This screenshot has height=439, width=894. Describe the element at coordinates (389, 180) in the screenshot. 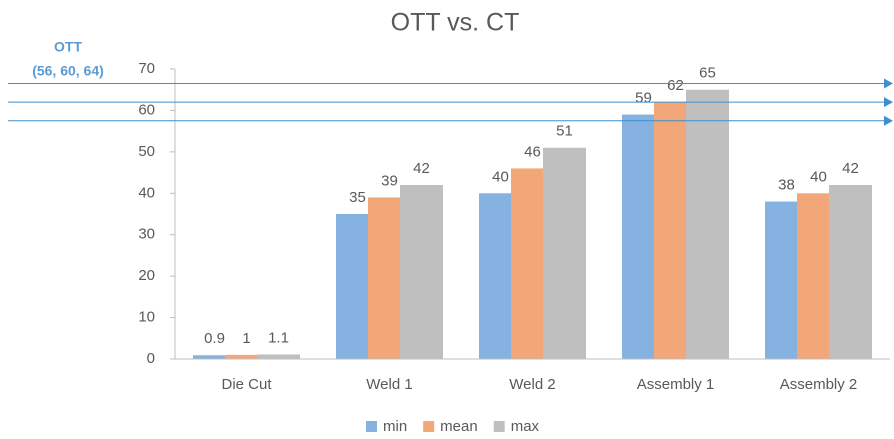

I see `data-label: 39` at that location.